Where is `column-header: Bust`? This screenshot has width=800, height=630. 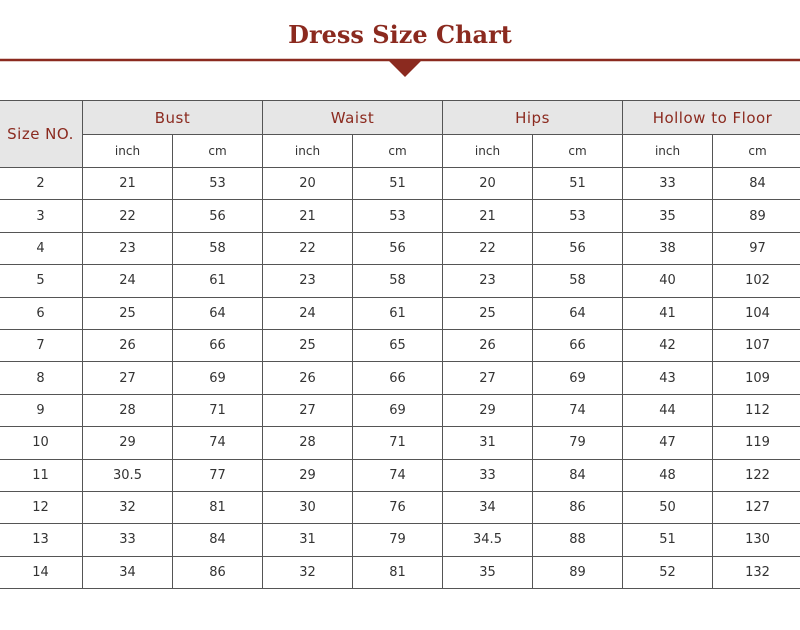 column-header: Bust is located at coordinates (172, 117).